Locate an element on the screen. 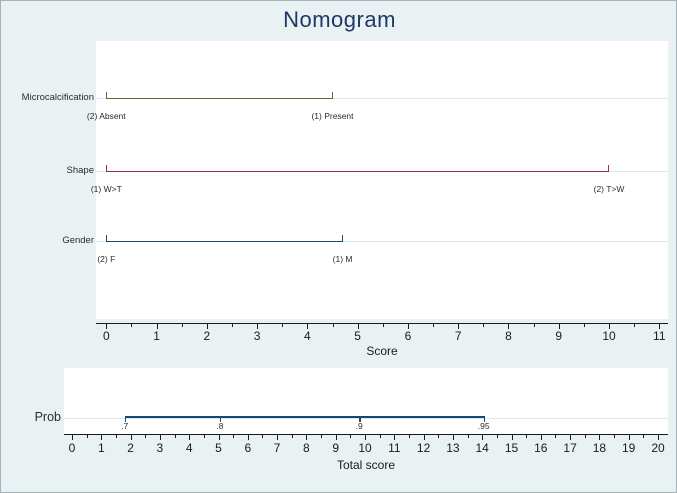  total-score-tick-label: 2 is located at coordinates (130, 448).